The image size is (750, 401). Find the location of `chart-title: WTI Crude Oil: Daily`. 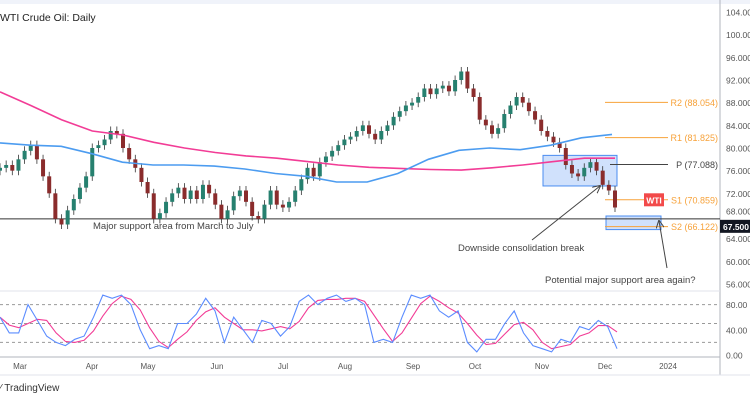

chart-title: WTI Crude Oil: Daily is located at coordinates (48, 18).